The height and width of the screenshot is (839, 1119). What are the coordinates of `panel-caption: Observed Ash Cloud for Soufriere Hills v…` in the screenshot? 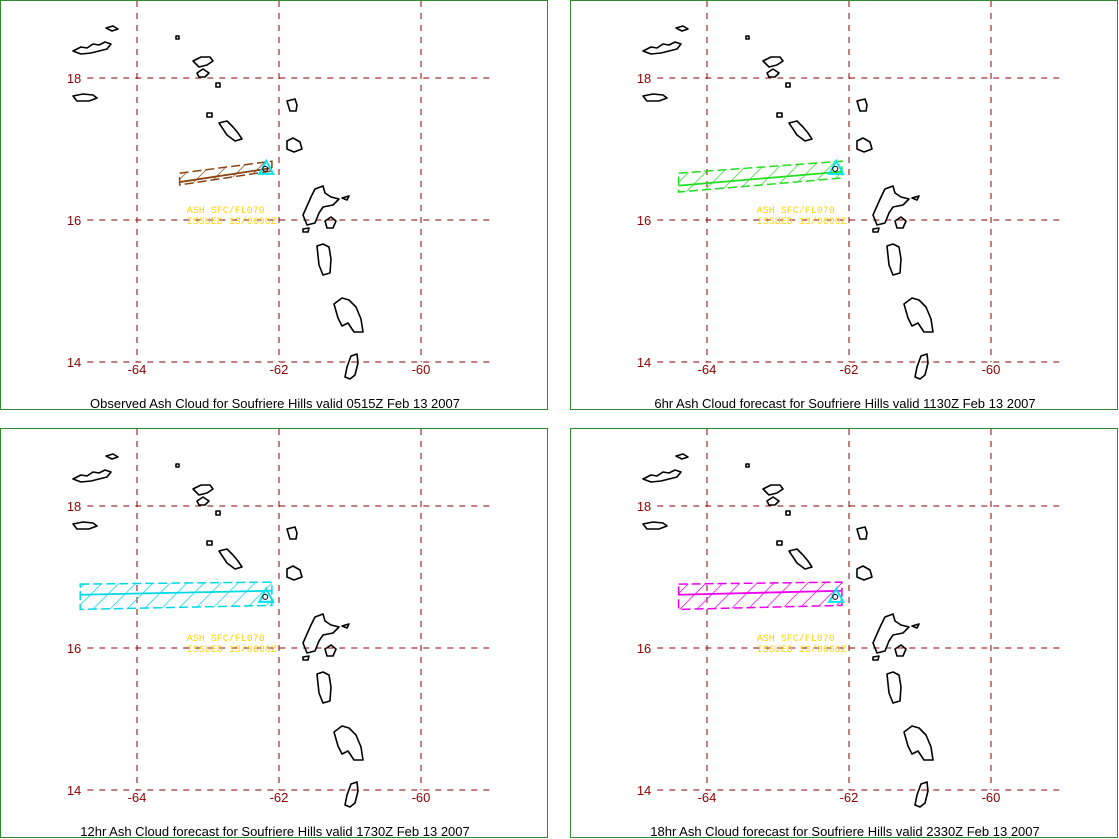 It's located at (275, 403).